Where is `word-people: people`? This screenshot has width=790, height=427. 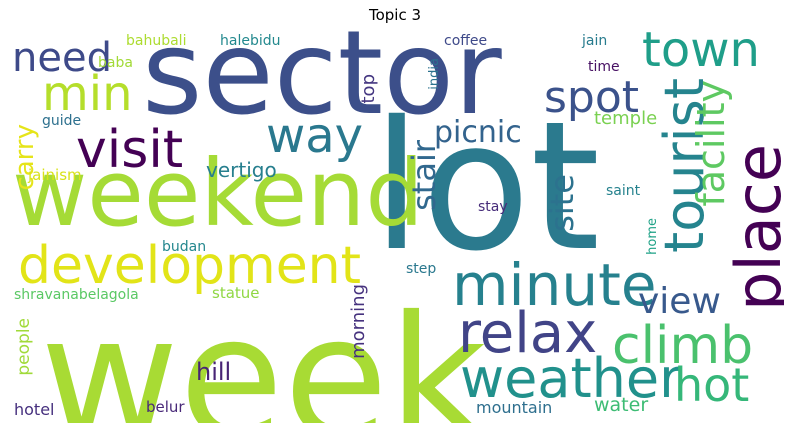
word-people: people is located at coordinates (24, 347).